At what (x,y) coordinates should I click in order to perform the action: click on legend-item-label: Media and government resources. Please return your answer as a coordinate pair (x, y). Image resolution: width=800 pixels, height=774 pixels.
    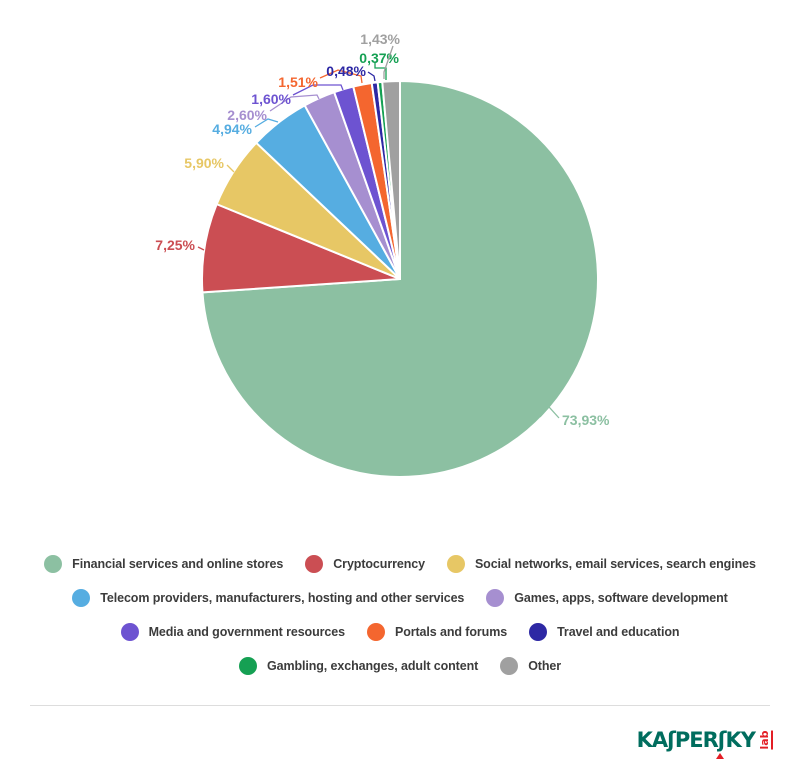
    Looking at the image, I should click on (246, 632).